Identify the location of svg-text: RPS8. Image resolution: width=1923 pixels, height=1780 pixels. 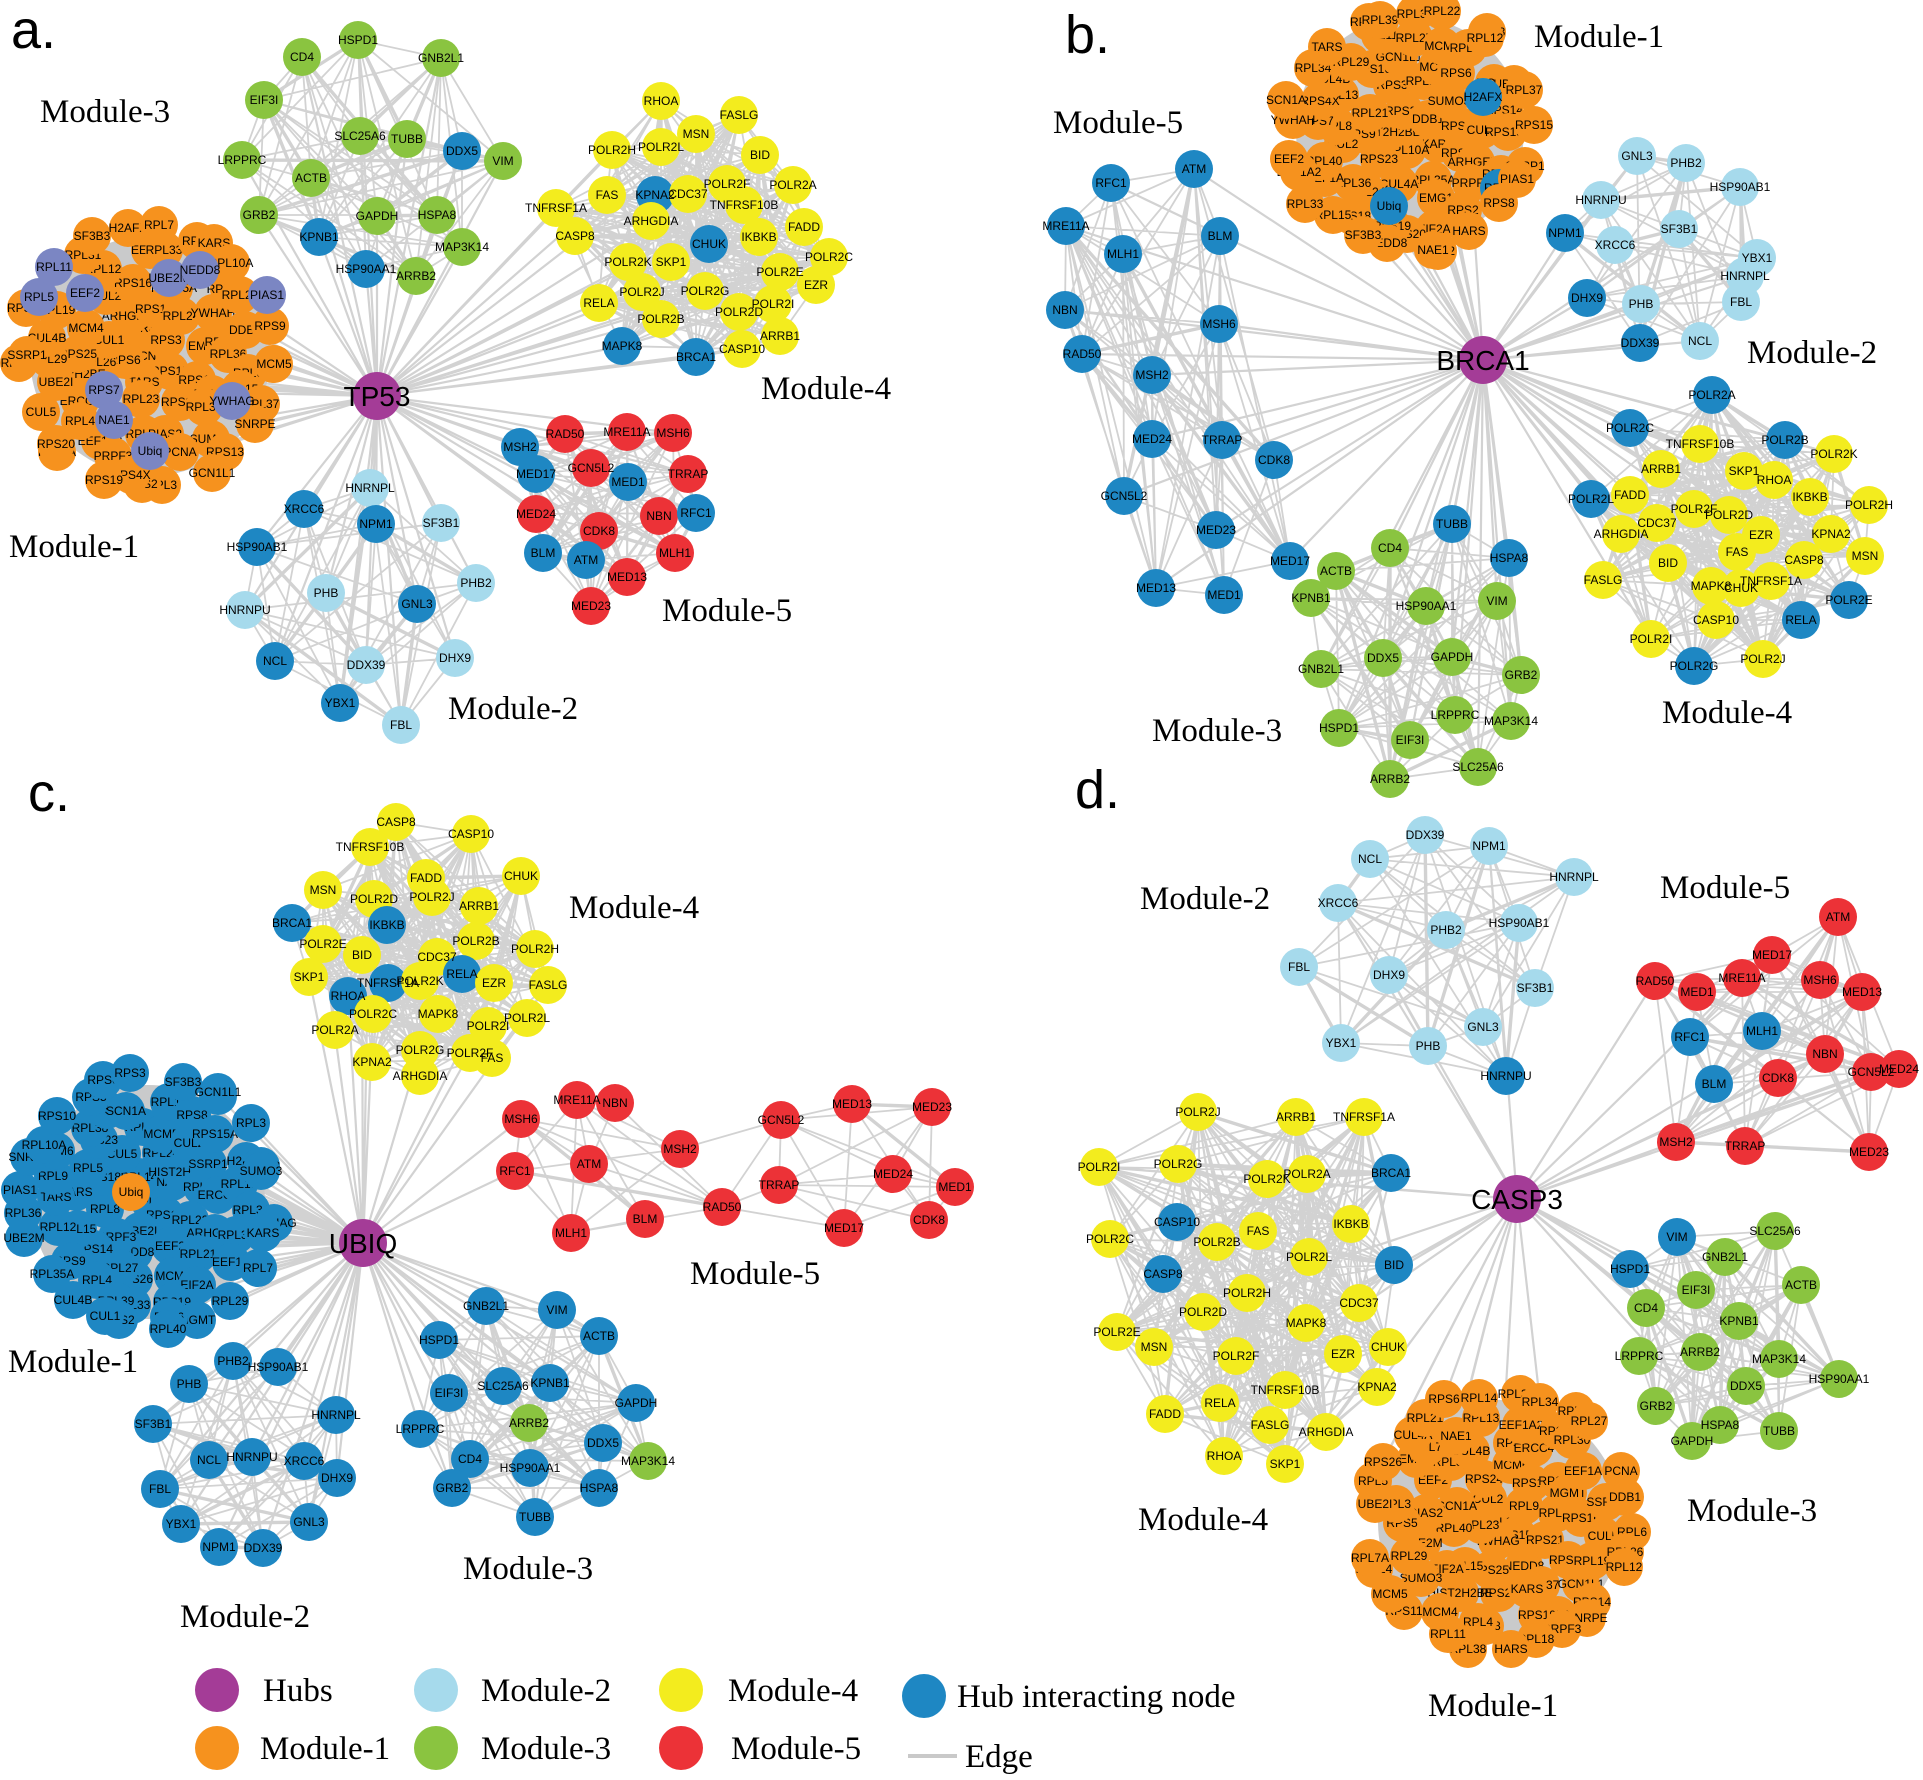
(192, 1115).